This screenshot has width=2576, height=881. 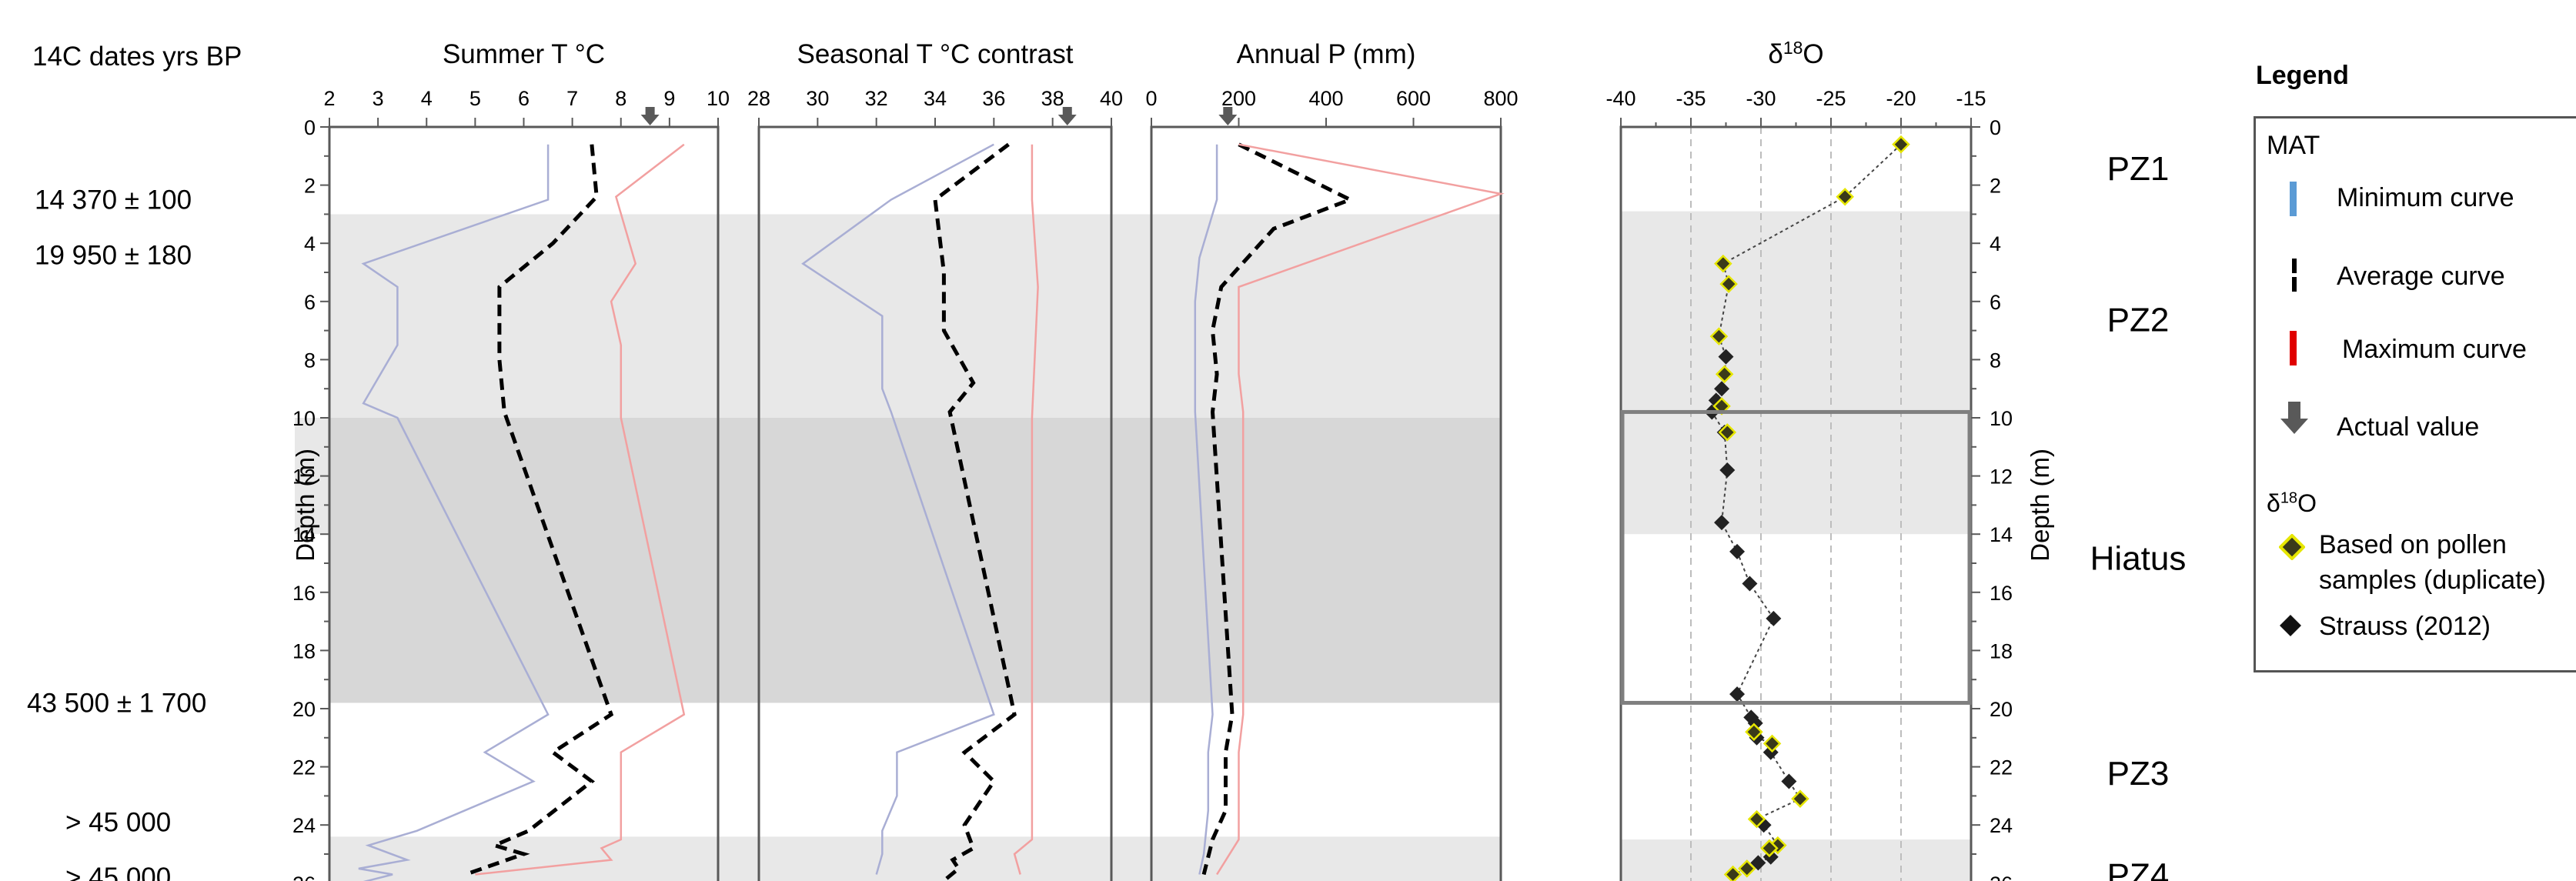 I want to click on zone-label: PZ1, so click(x=2138, y=169).